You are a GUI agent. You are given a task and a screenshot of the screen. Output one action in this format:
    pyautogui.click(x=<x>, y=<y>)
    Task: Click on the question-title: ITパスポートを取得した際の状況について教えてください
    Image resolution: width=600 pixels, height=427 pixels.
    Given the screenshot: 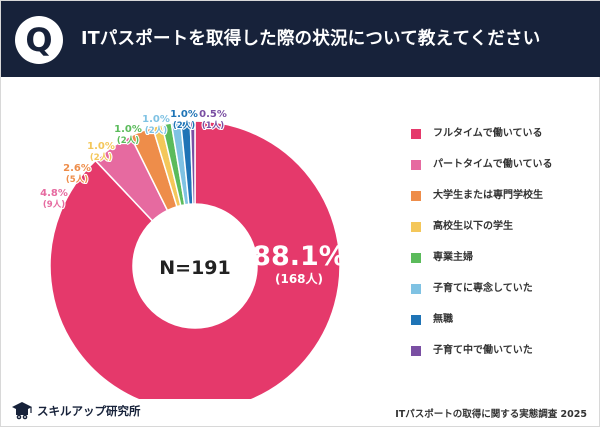 What is the action you would take?
    pyautogui.click(x=311, y=39)
    